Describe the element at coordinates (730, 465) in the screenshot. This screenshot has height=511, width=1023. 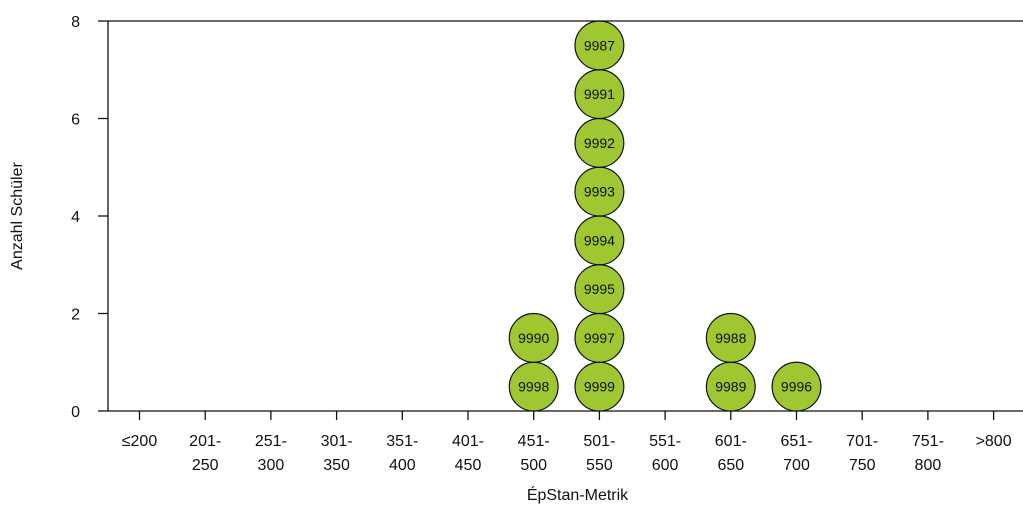
I see `x-tick-label: 650` at that location.